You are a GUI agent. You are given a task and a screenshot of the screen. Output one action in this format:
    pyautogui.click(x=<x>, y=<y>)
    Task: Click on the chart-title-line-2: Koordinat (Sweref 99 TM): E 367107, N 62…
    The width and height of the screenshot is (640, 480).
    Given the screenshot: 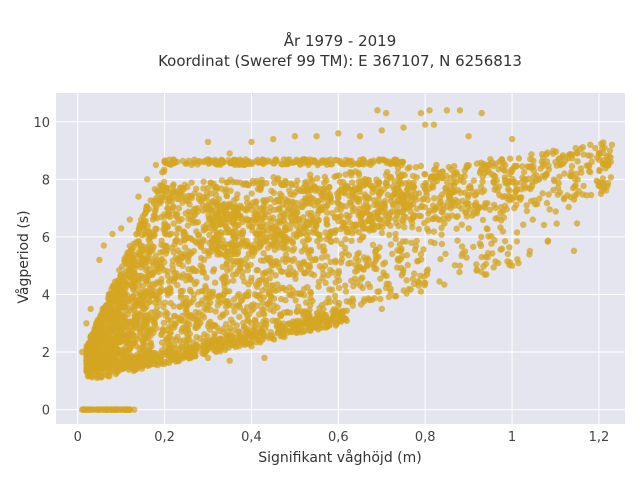 What is the action you would take?
    pyautogui.click(x=340, y=61)
    